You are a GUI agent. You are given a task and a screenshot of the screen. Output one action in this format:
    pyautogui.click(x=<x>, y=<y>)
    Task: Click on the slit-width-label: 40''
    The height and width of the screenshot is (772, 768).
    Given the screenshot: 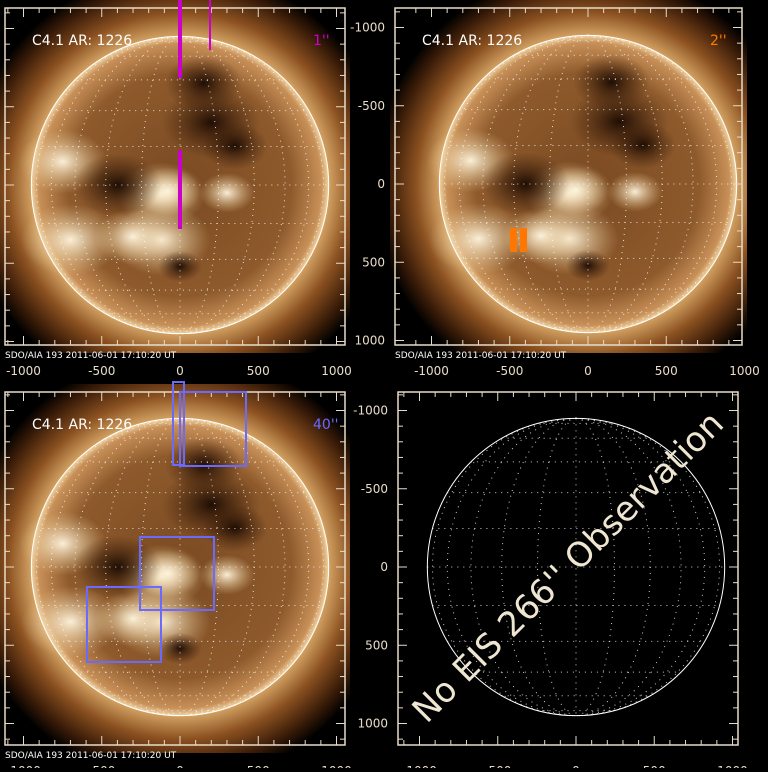 What is the action you would take?
    pyautogui.click(x=326, y=425)
    